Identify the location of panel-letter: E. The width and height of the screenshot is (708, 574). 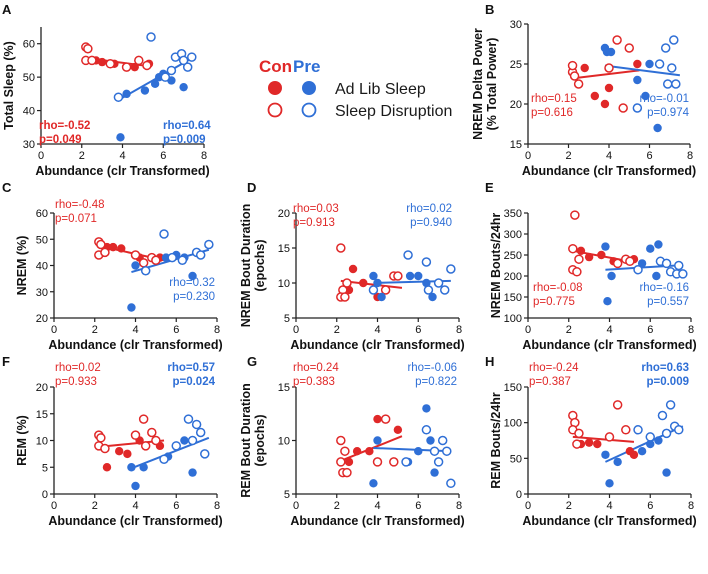
(489, 187).